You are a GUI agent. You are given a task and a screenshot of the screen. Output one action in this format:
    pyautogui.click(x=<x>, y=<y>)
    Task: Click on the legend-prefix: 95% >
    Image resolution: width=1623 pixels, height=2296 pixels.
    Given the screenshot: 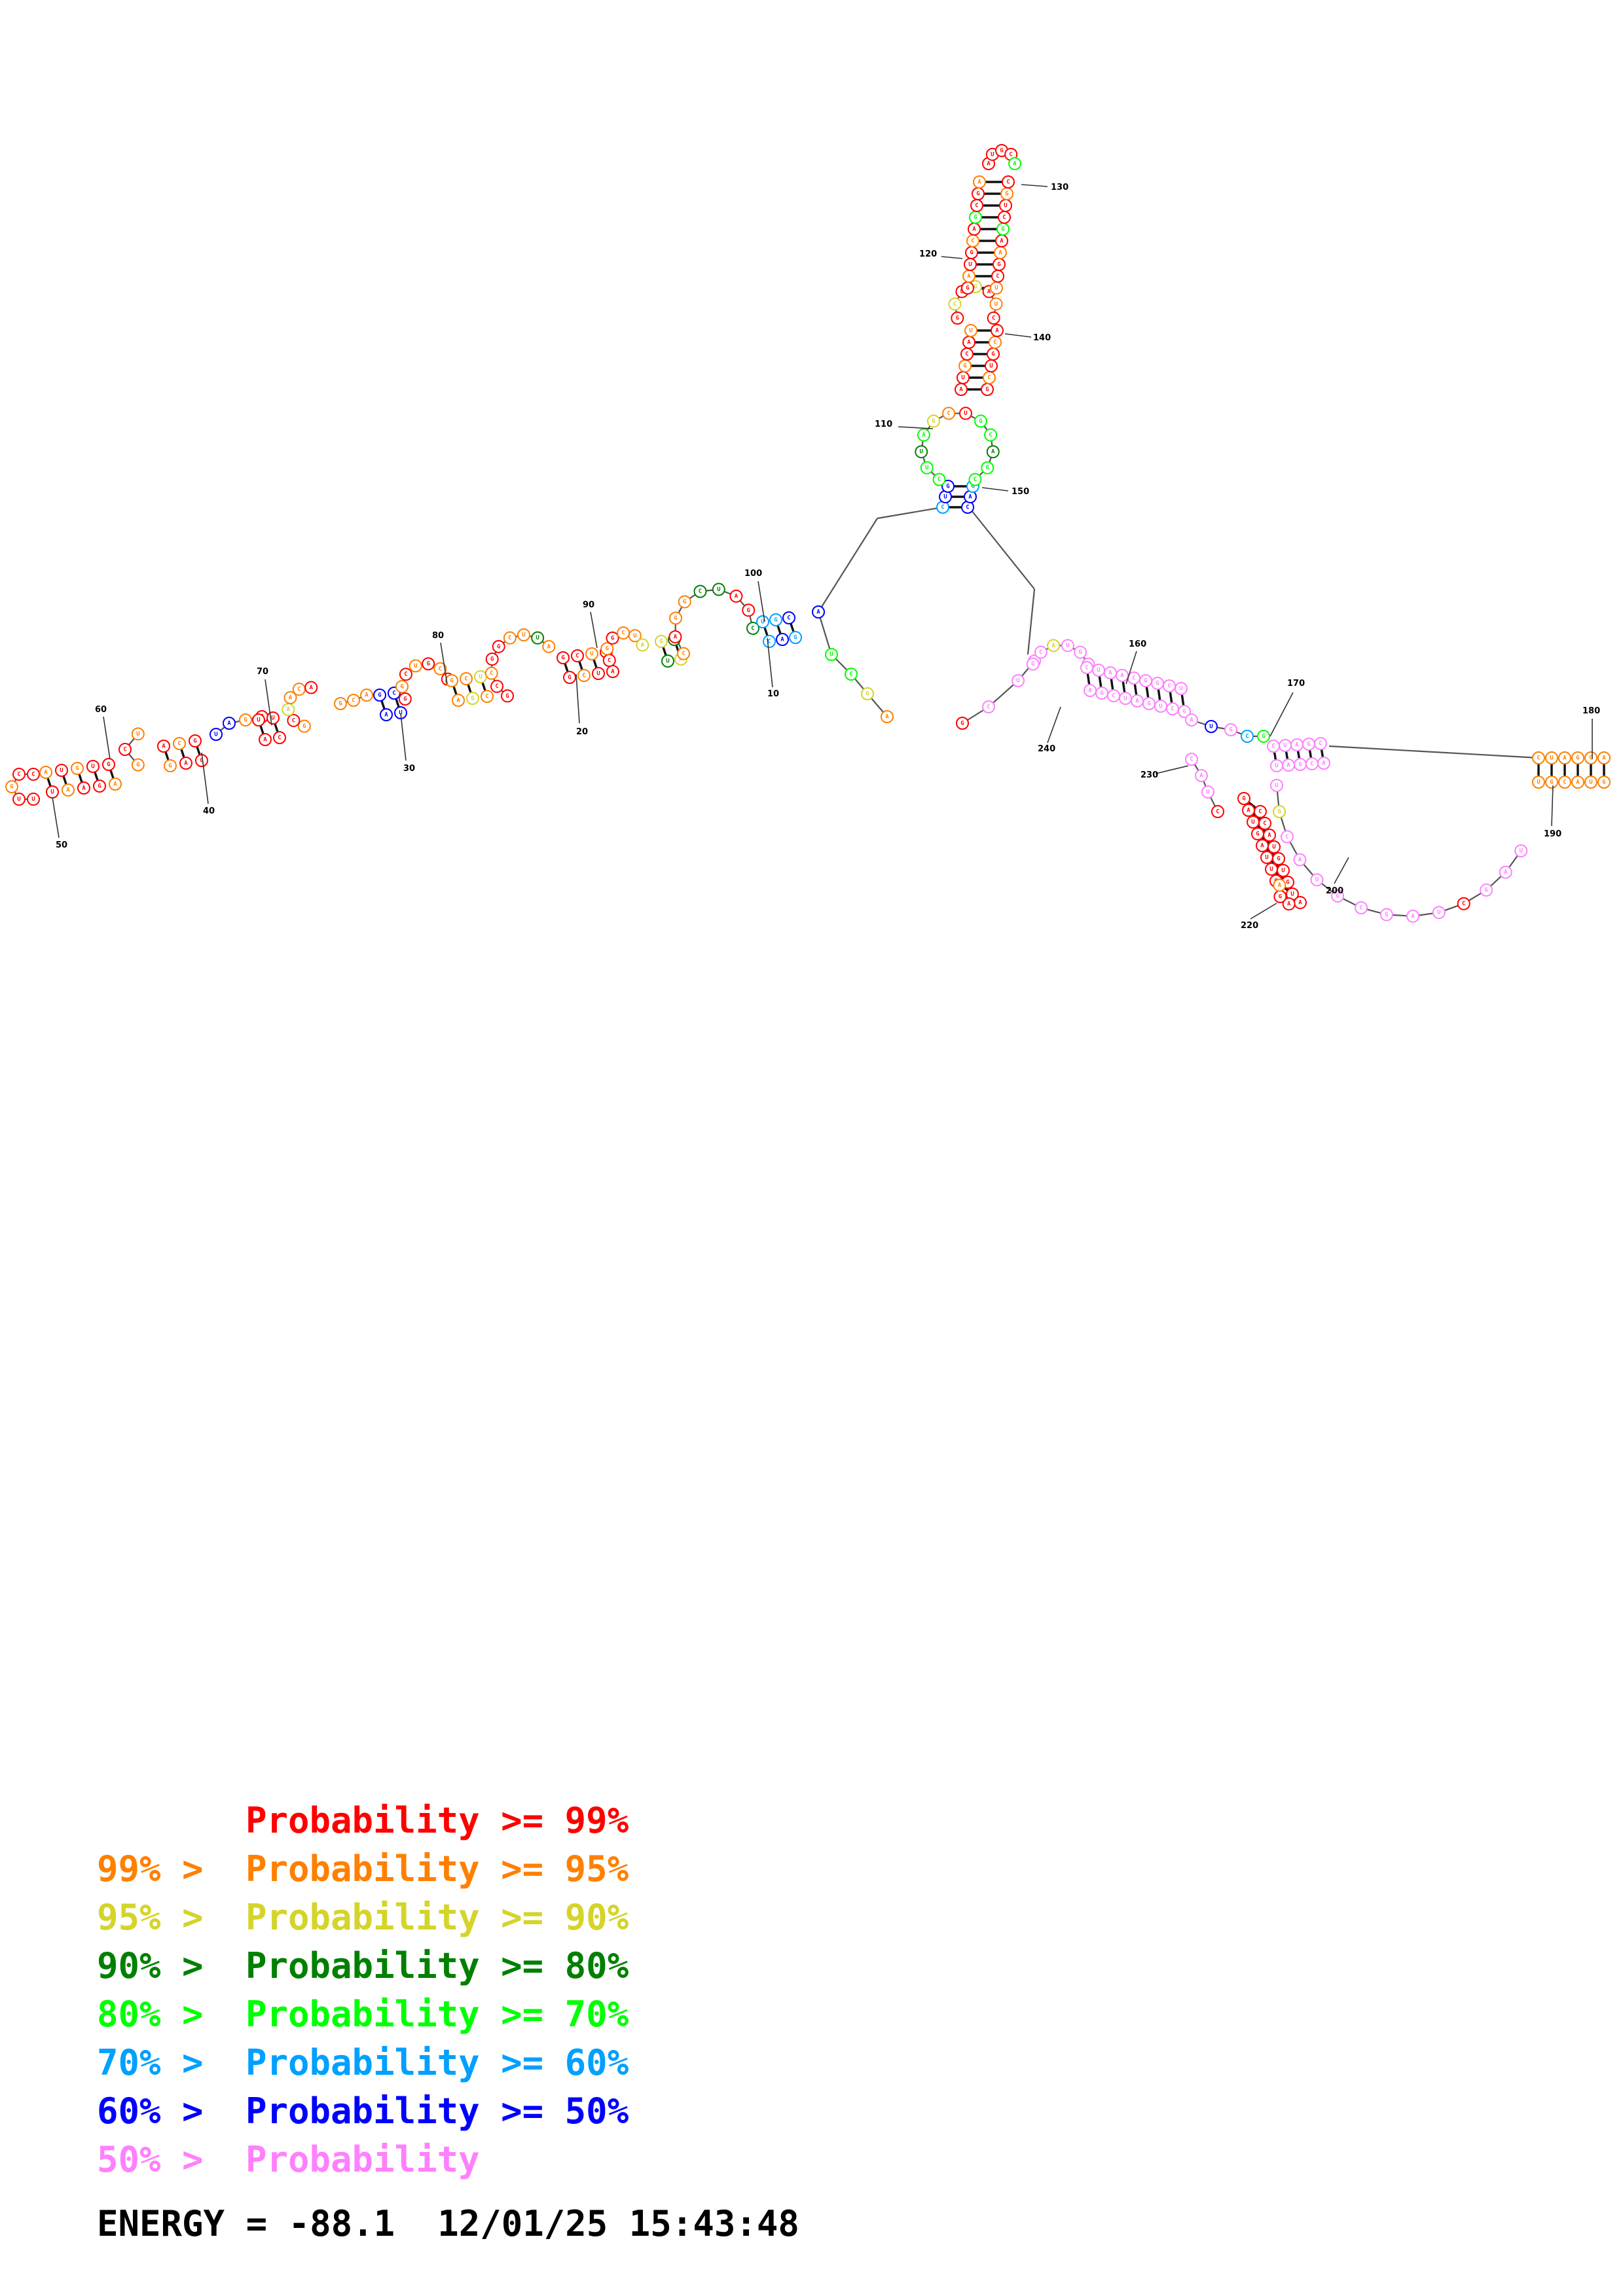 What is the action you would take?
    pyautogui.click(x=150, y=1917)
    